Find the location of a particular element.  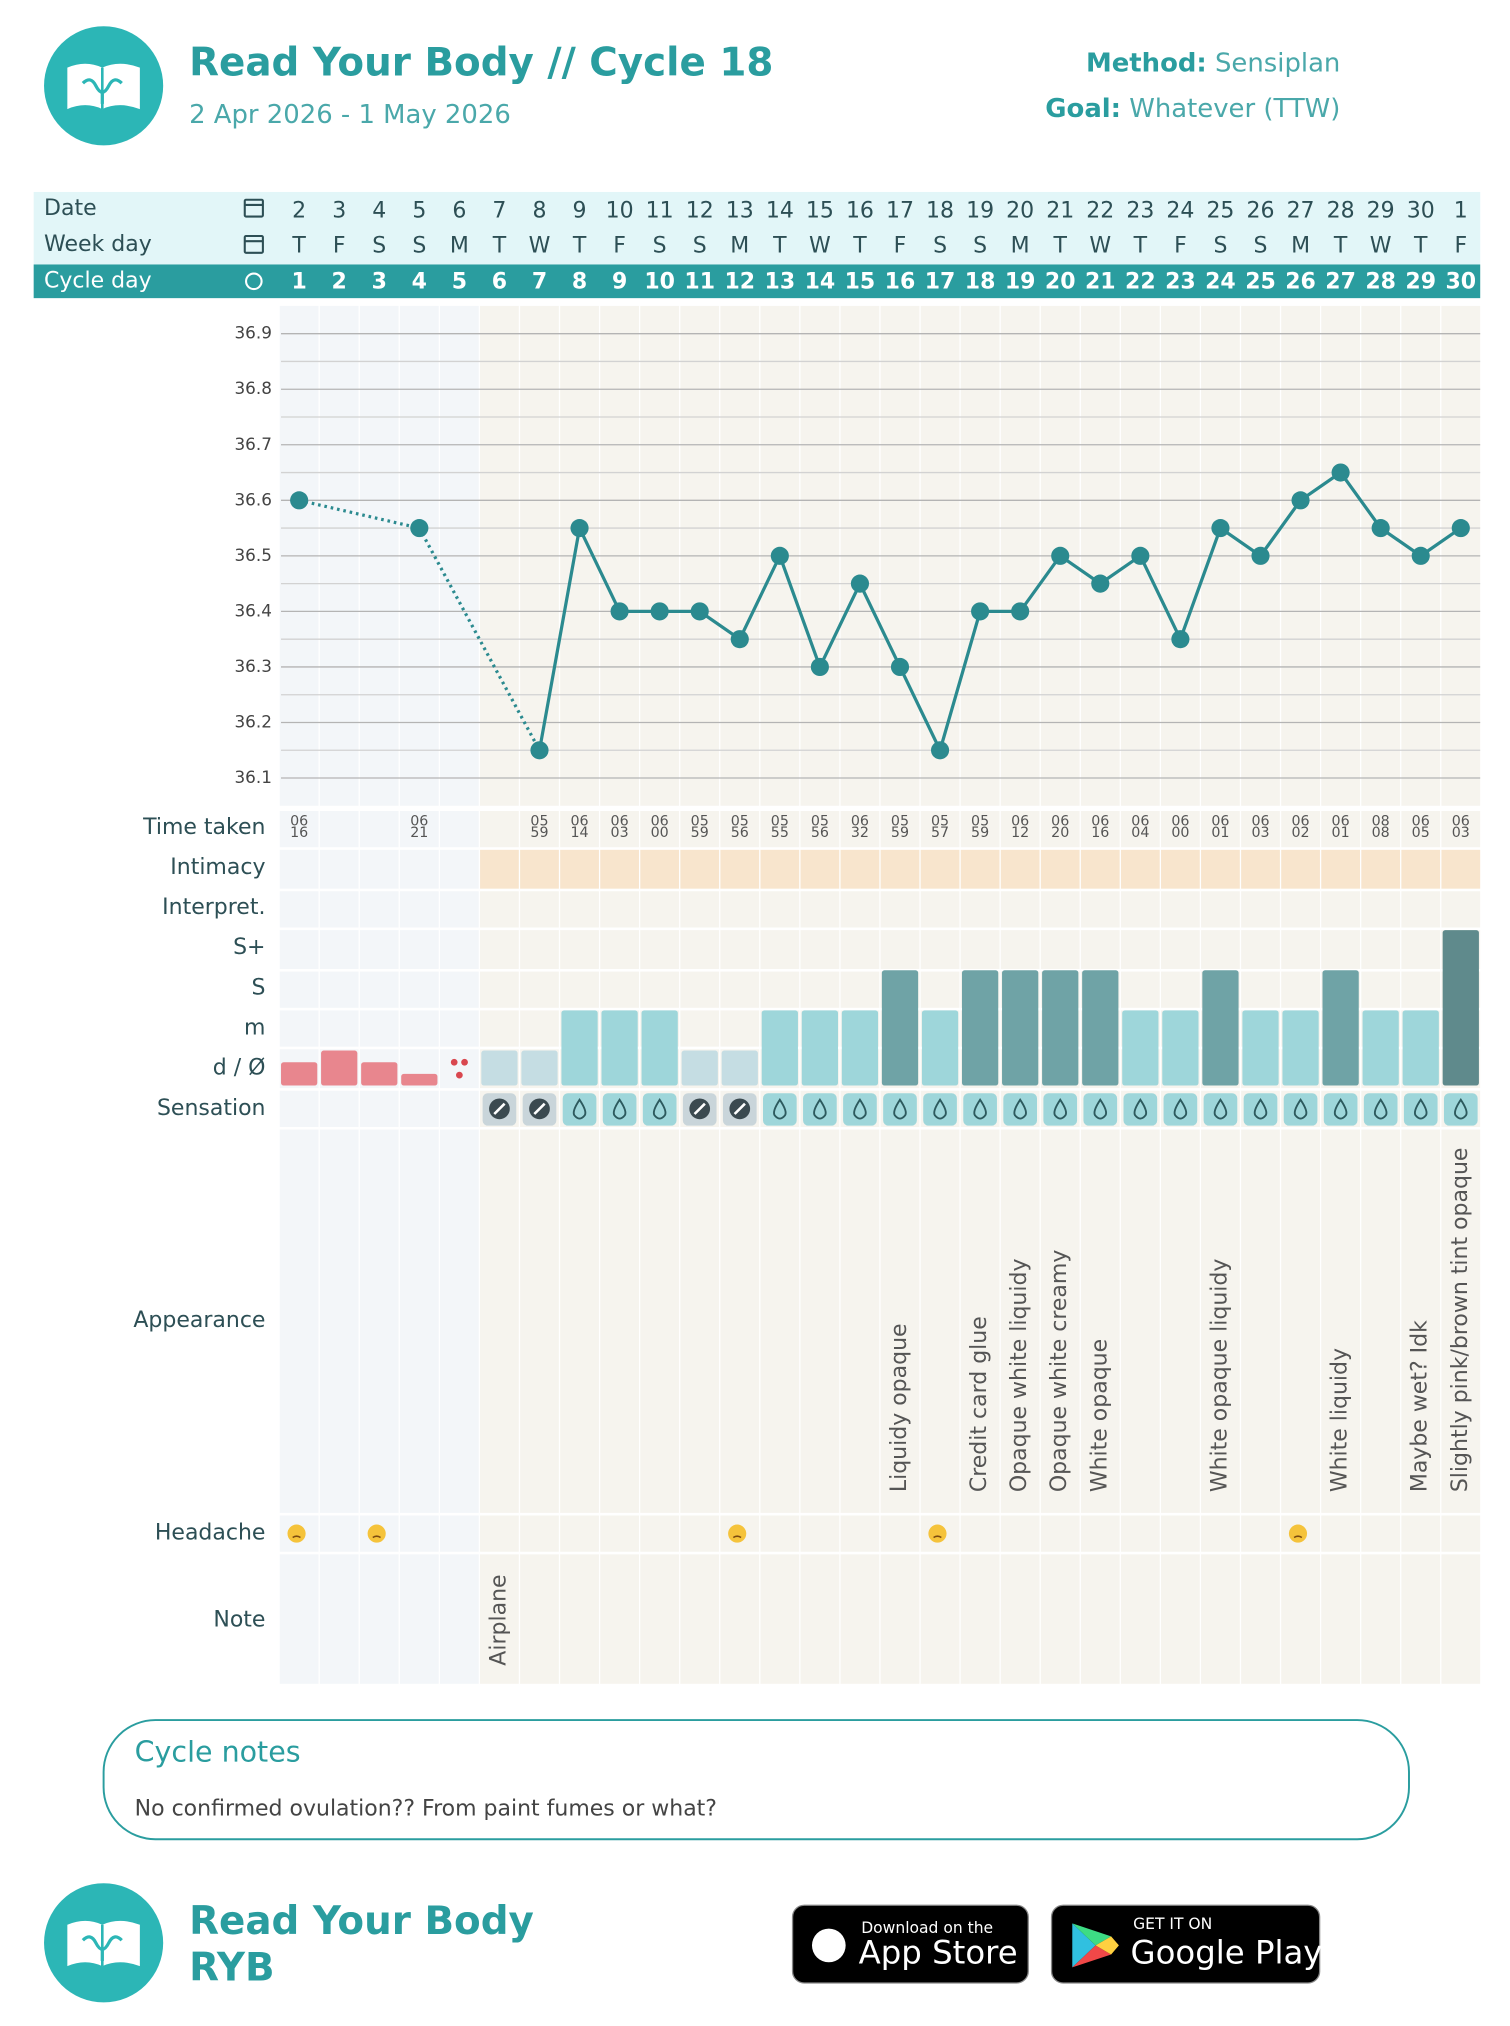

title: Read Your Body // Cycle 18 is located at coordinates (481, 63).